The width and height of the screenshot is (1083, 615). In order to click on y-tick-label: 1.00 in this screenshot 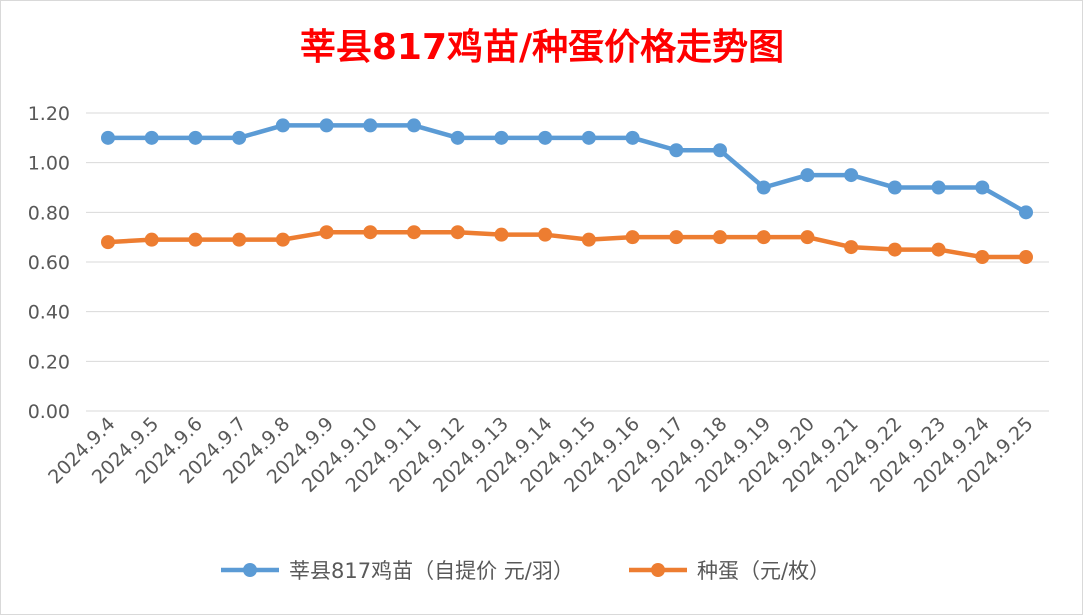, I will do `click(49, 164)`.